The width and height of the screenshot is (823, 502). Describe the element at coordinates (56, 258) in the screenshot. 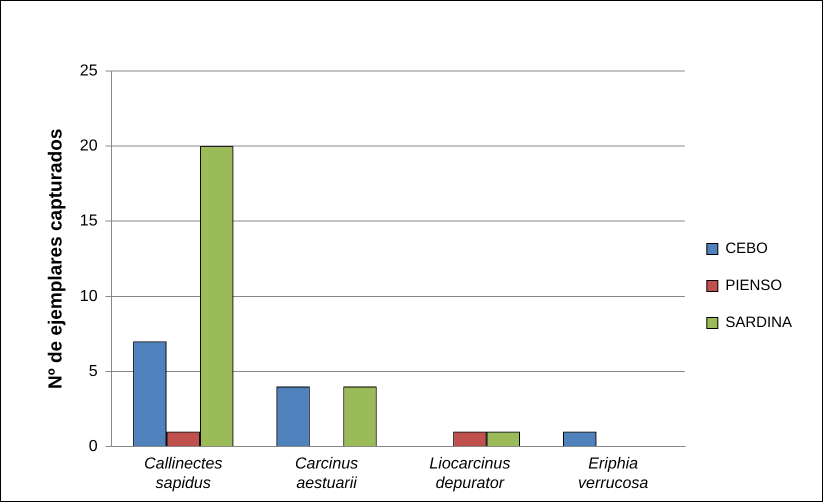

I see `y-axis-title: Nº de ejemplares capturados` at that location.